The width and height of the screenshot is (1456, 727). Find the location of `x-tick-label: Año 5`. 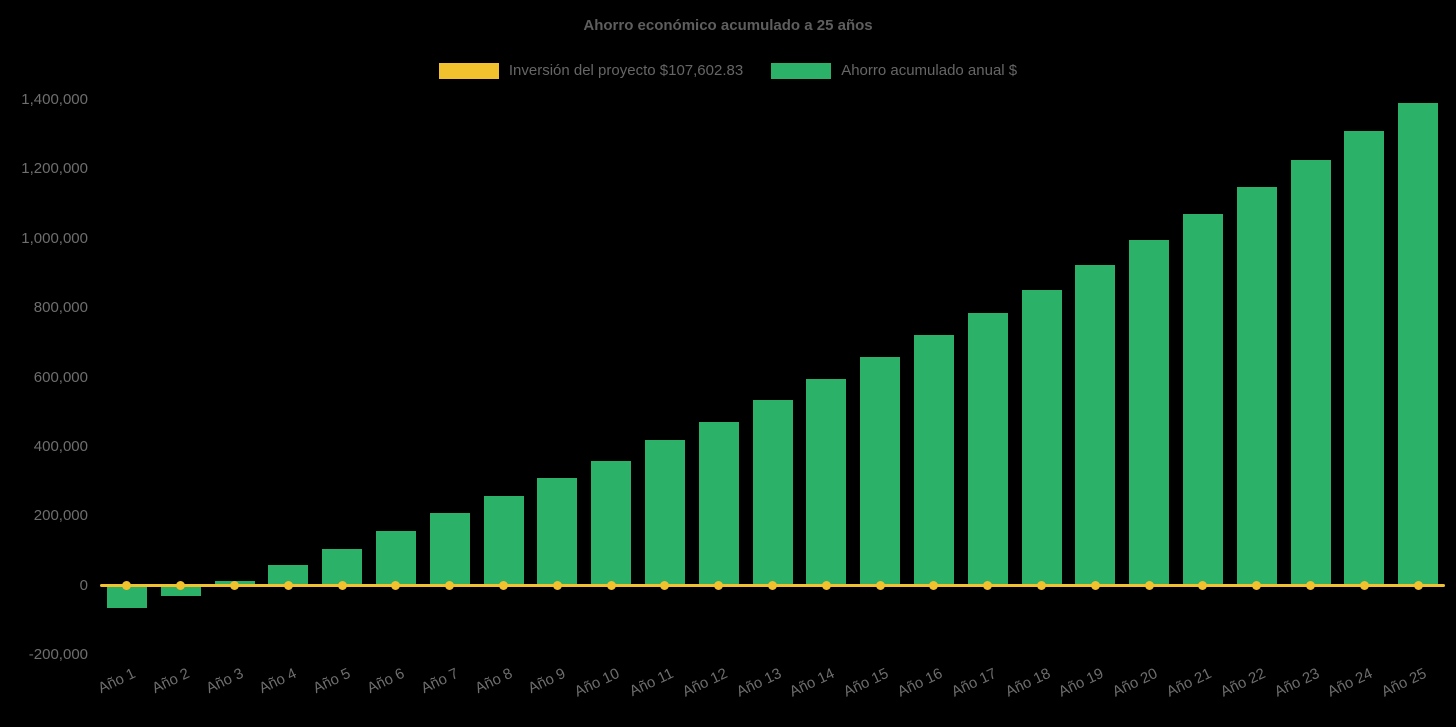

x-tick-label: Año 5 is located at coordinates (332, 681).